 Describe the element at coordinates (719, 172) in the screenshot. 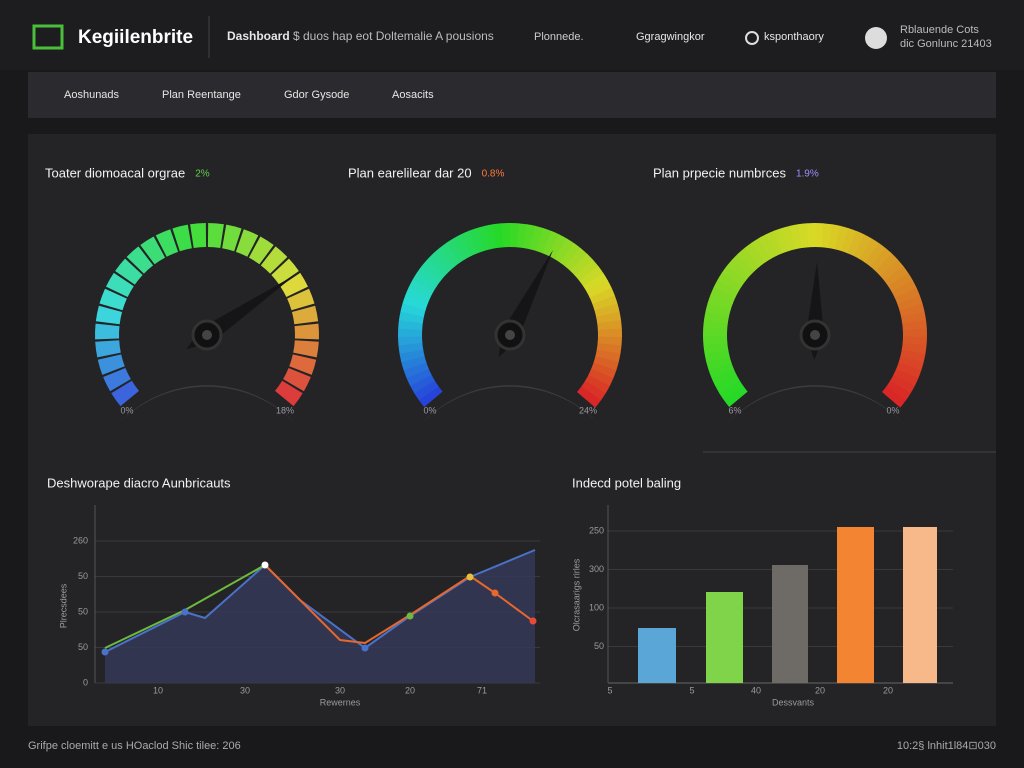

I see `gauge-title: Plan prpecie numbrces` at that location.